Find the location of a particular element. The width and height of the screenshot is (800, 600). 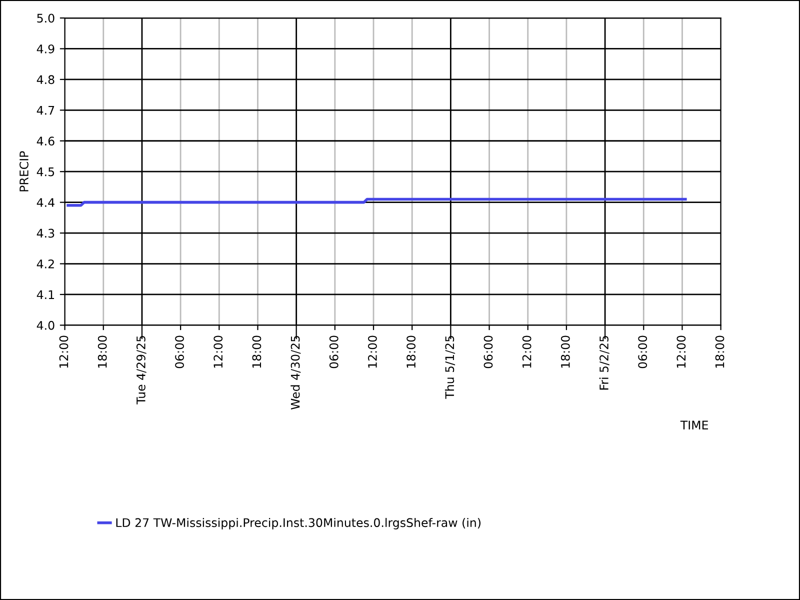

x-tick-label: Tue 4/29/25 is located at coordinates (141, 370).